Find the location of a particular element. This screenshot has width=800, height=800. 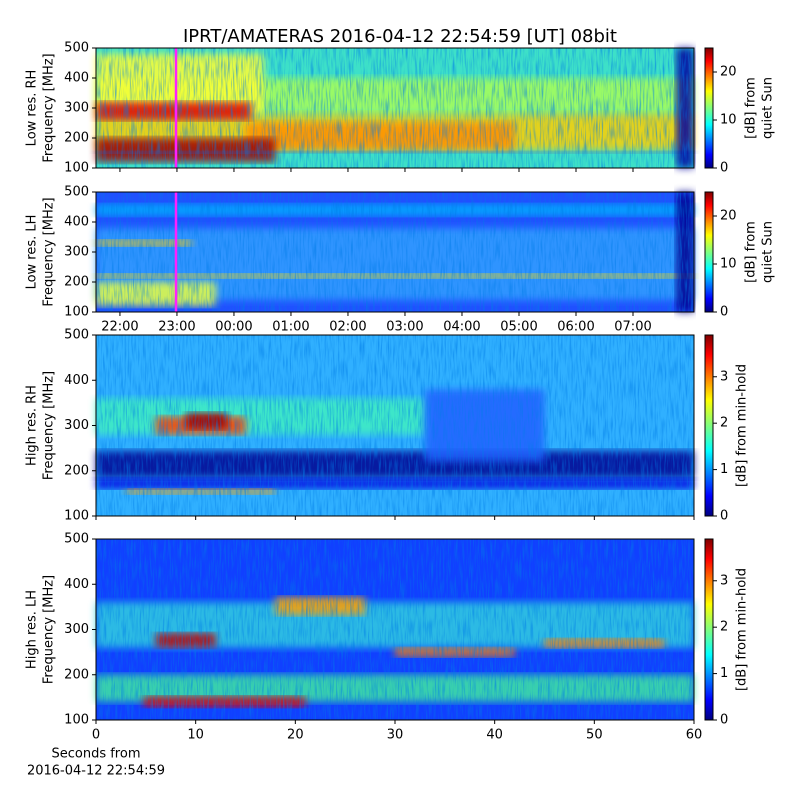

x-tick-label: 07:00 is located at coordinates (632, 327).